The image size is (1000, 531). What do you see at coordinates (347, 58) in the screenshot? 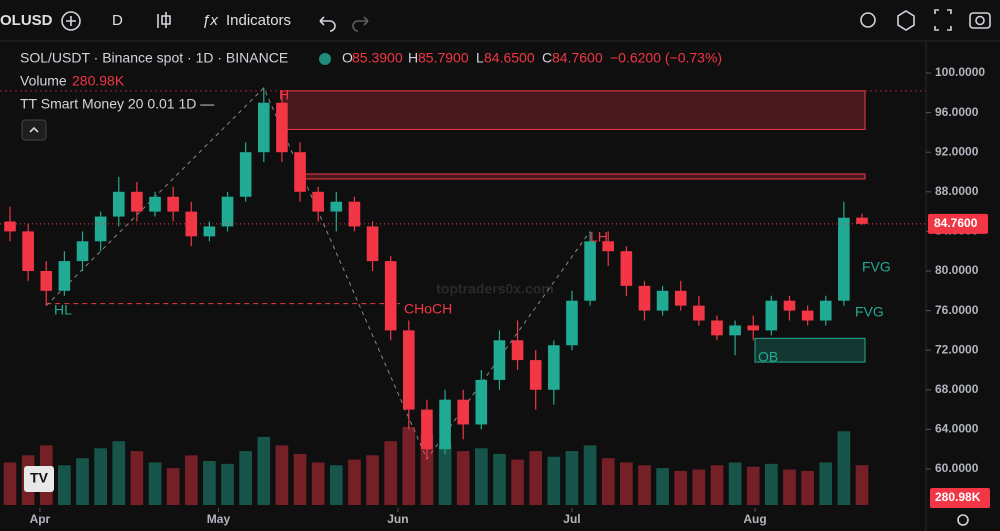
I see `legend-o-label: O` at bounding box center [347, 58].